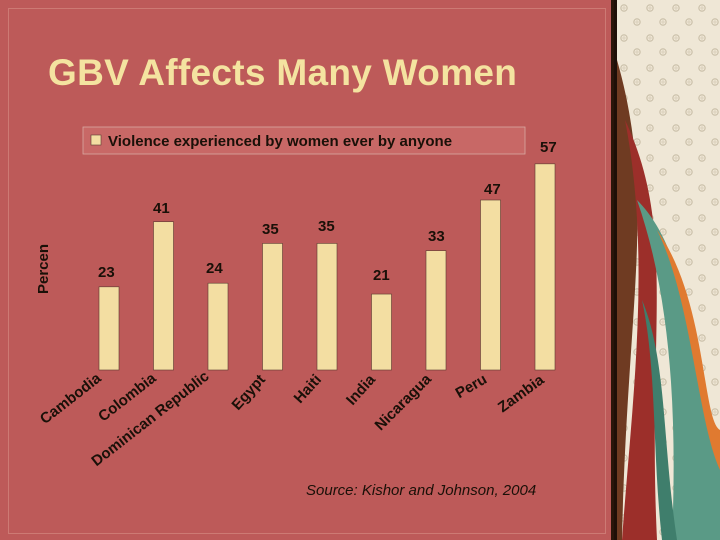 The width and height of the screenshot is (720, 540). Describe the element at coordinates (109, 328) in the screenshot. I see `bar-cambodia` at that location.